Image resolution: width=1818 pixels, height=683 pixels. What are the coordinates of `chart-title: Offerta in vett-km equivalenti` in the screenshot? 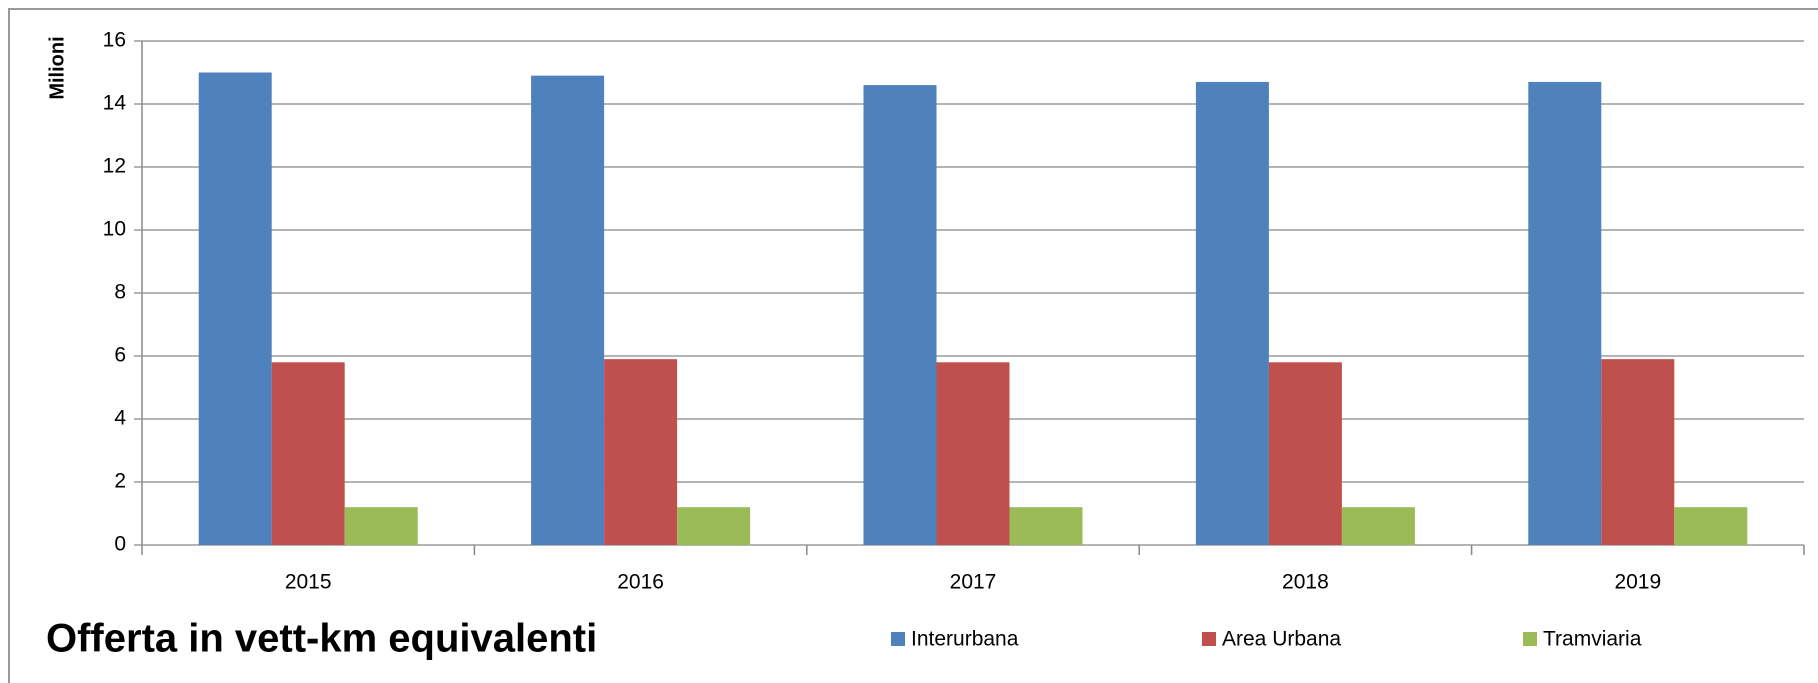 It's located at (321, 639).